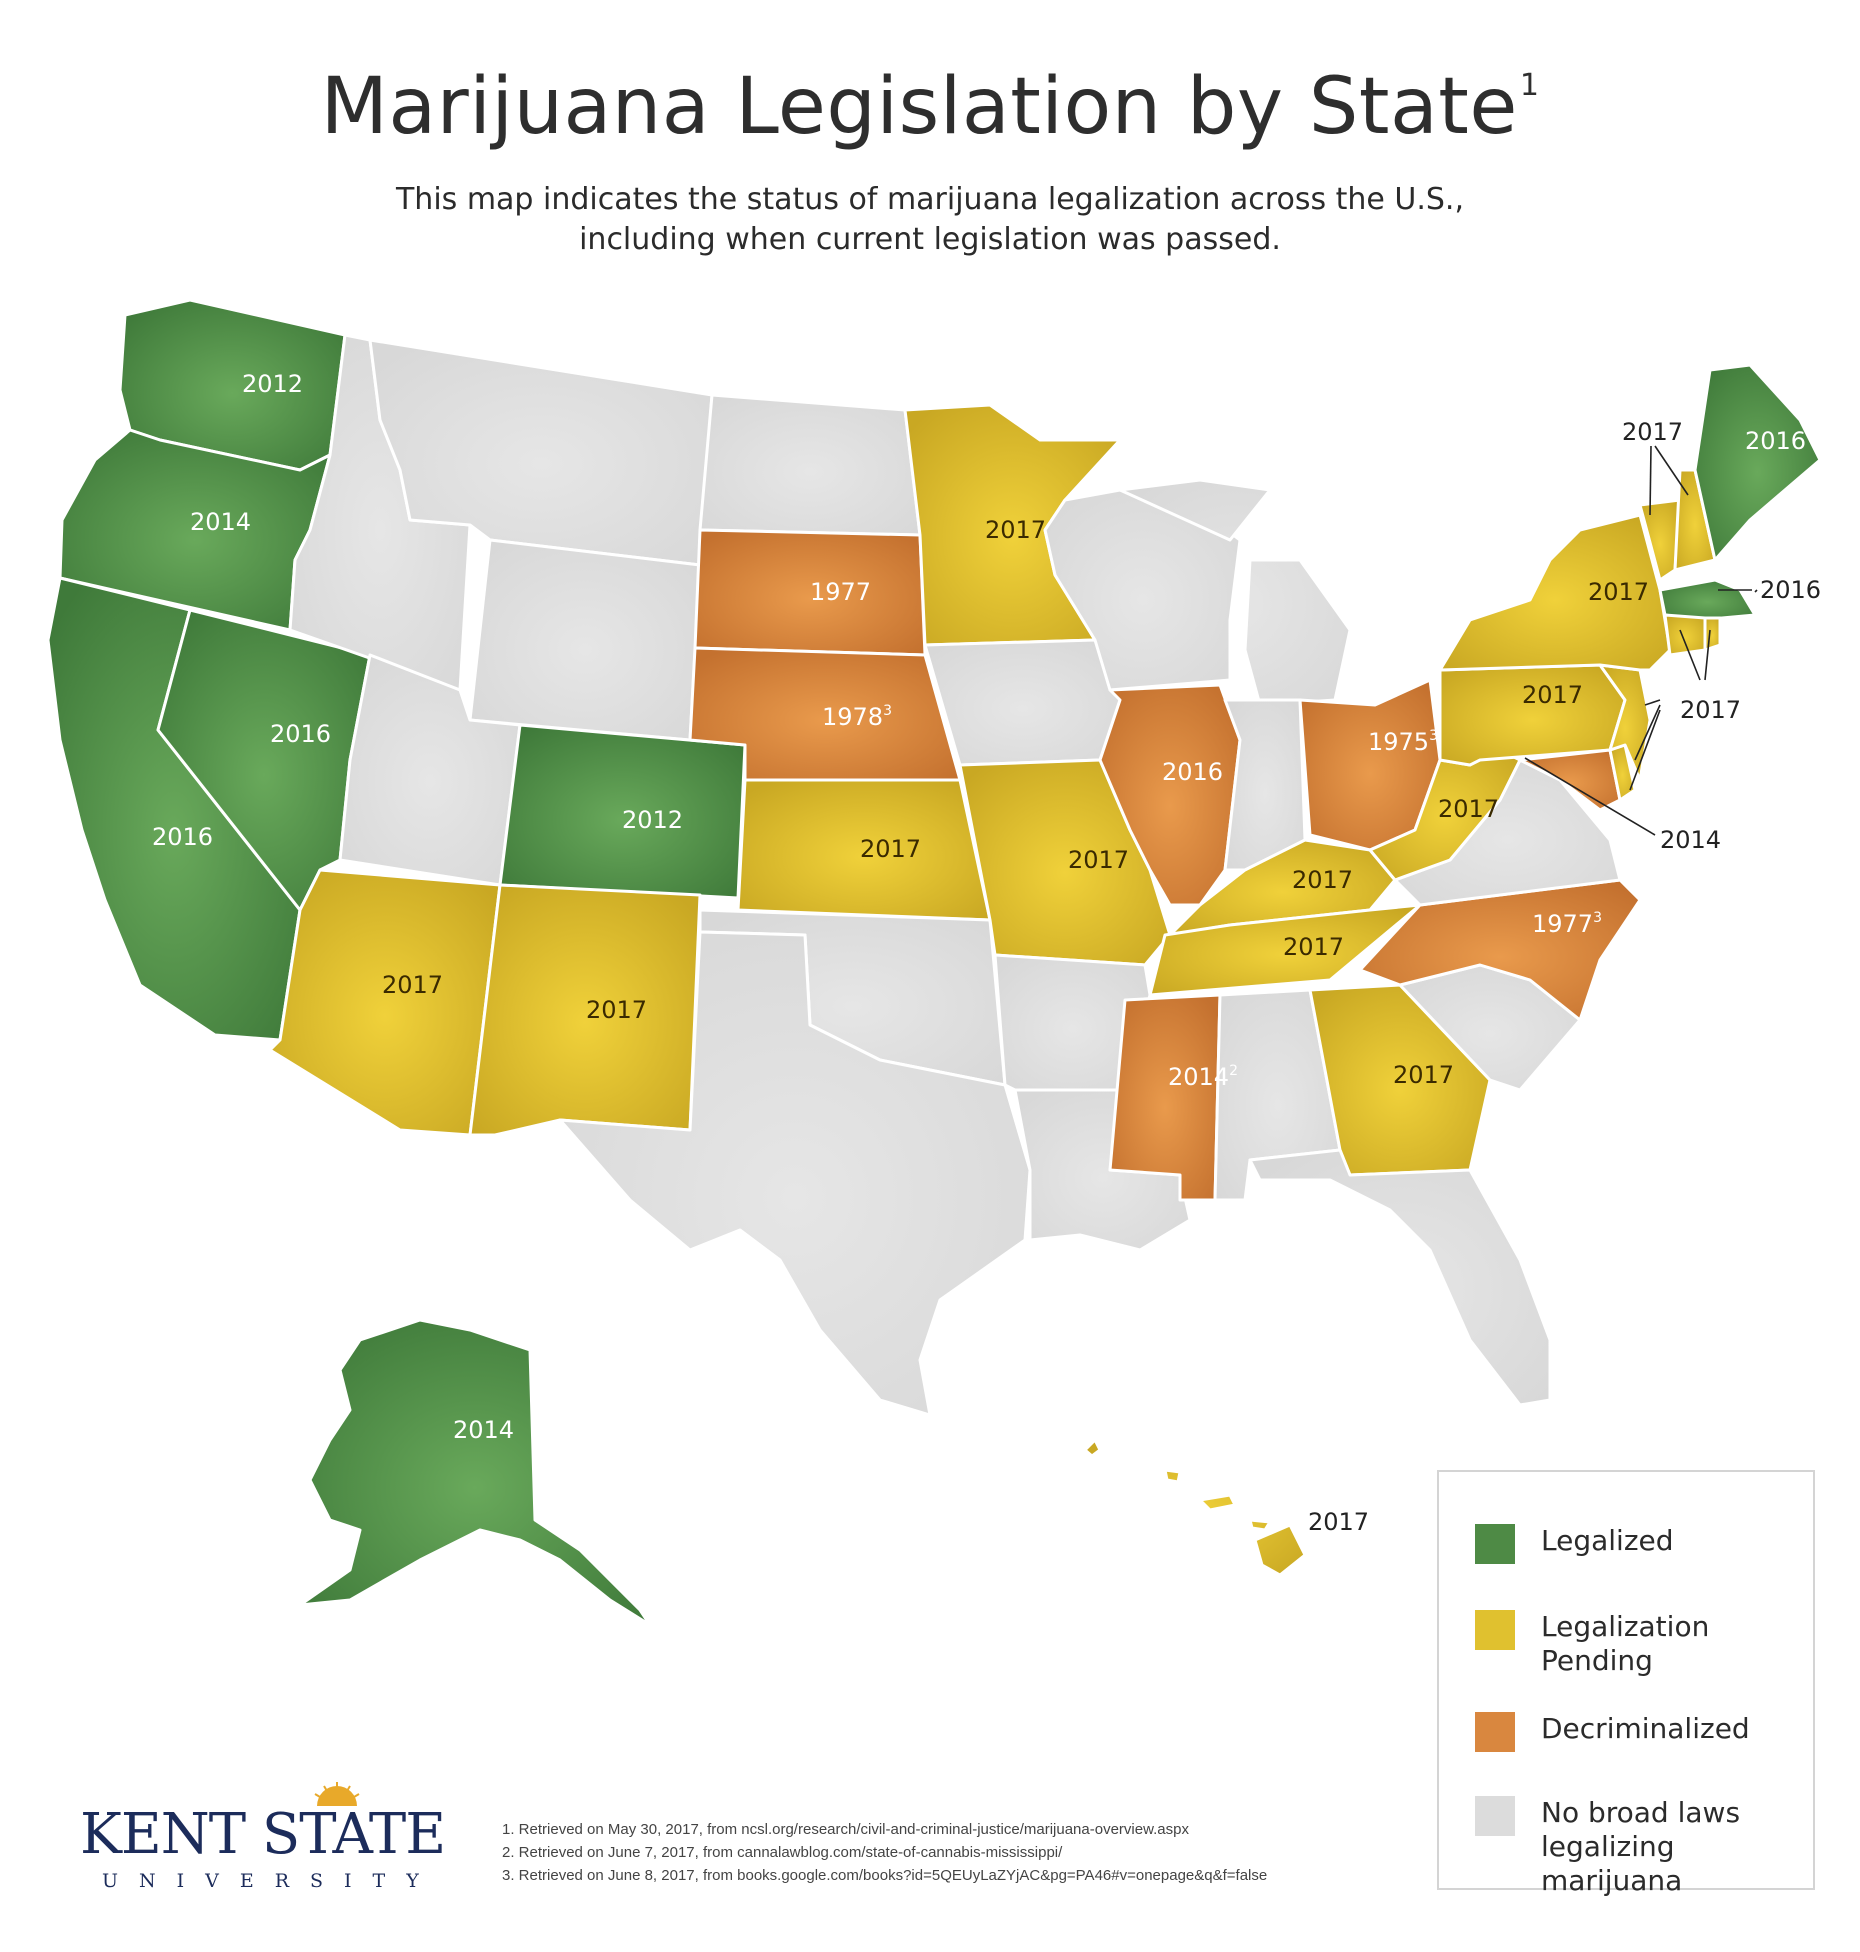 This screenshot has height=1952, width=1860. What do you see at coordinates (1495, 1816) in the screenshot?
I see `legend-swatch-none` at bounding box center [1495, 1816].